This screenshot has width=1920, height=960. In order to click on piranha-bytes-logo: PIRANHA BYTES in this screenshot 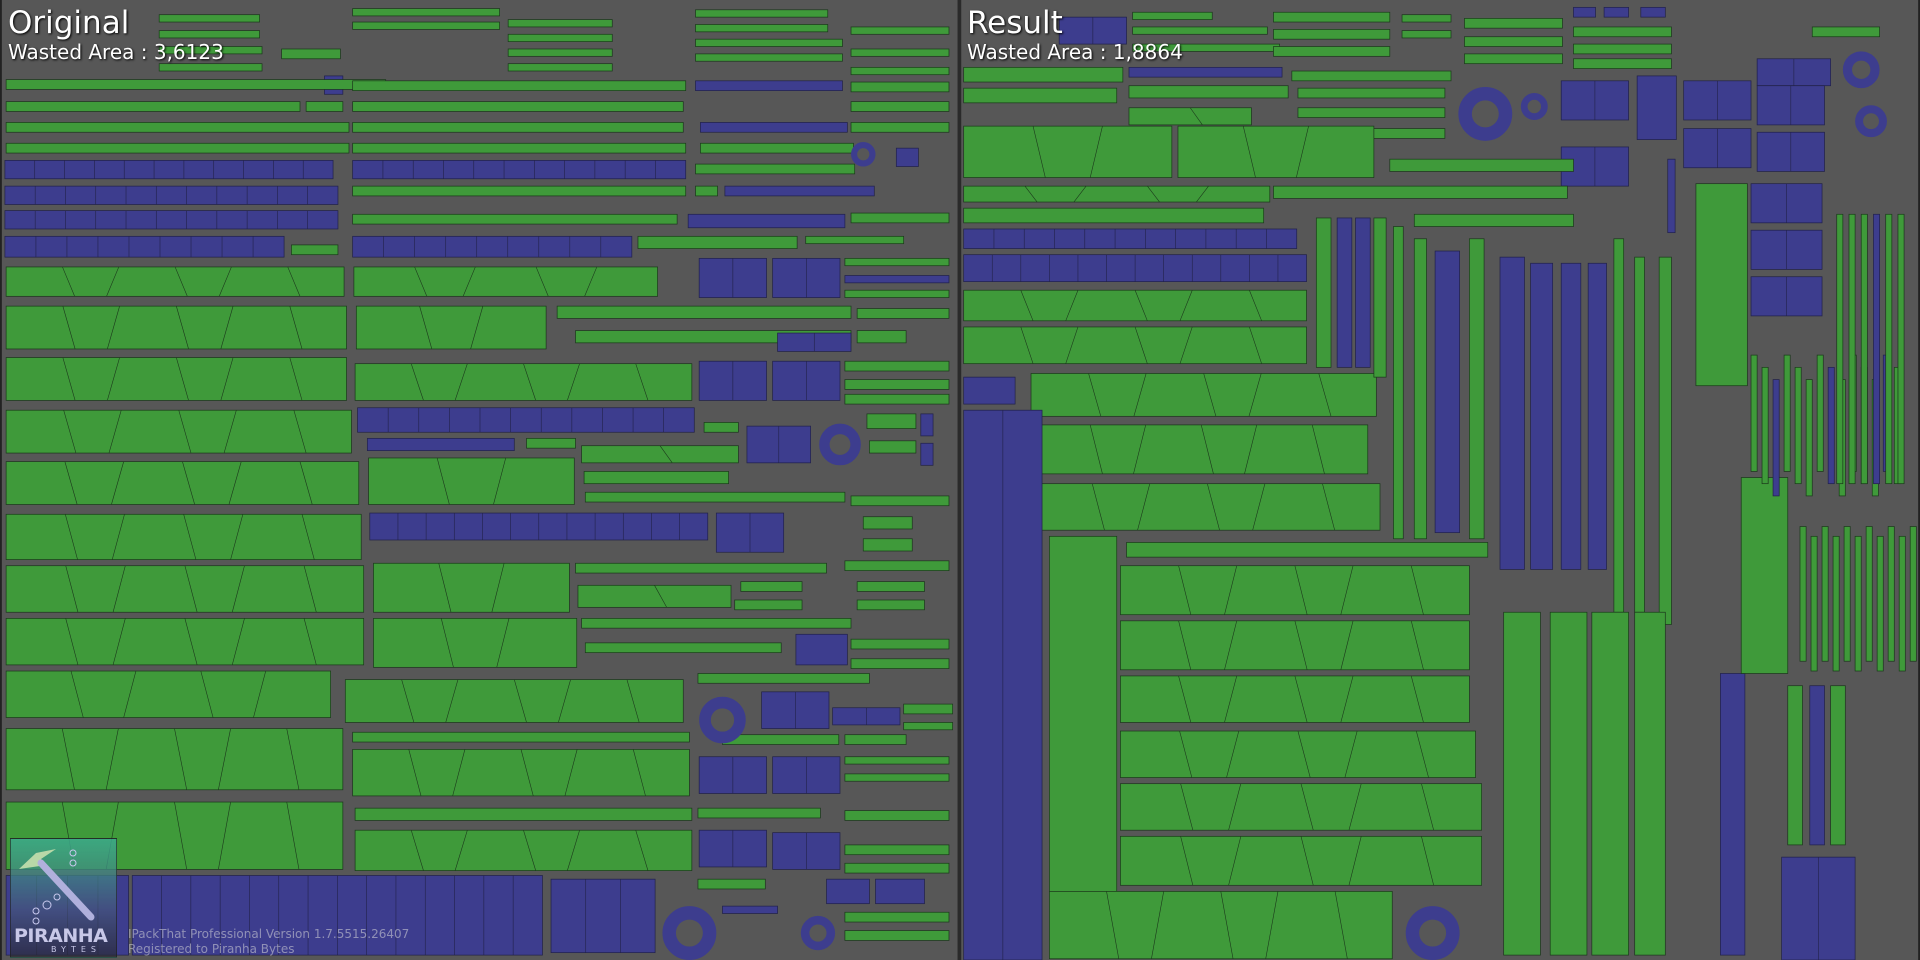, I will do `click(63, 898)`.